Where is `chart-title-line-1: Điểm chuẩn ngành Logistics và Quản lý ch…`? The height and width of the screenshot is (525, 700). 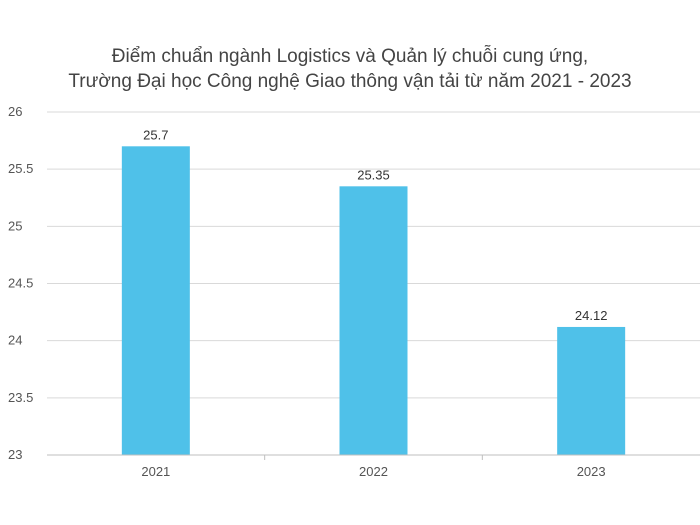
chart-title-line-1: Điểm chuẩn ngành Logistics và Quản lý ch… is located at coordinates (350, 56).